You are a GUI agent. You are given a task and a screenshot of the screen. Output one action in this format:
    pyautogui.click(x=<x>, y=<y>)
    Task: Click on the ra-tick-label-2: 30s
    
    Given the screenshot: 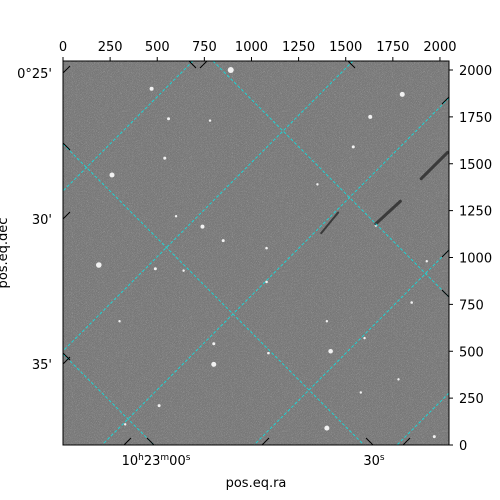 What is the action you would take?
    pyautogui.click(x=374, y=461)
    